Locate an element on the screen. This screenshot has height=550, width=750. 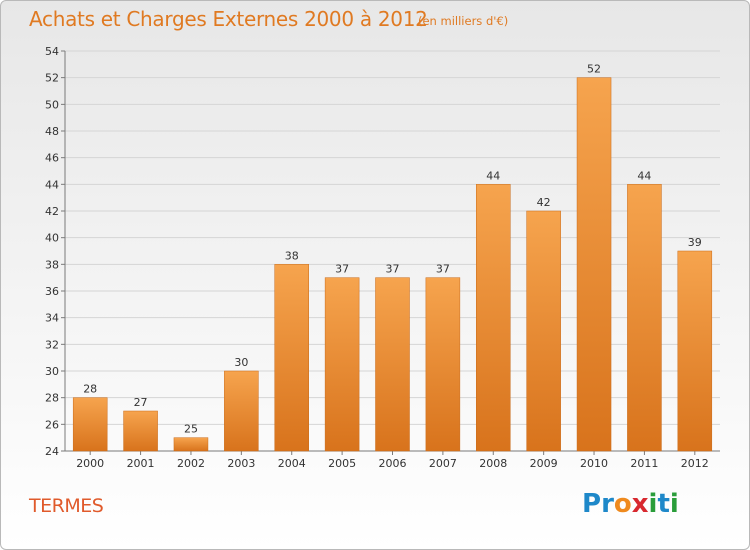
data-label: 42 is located at coordinates (544, 202).